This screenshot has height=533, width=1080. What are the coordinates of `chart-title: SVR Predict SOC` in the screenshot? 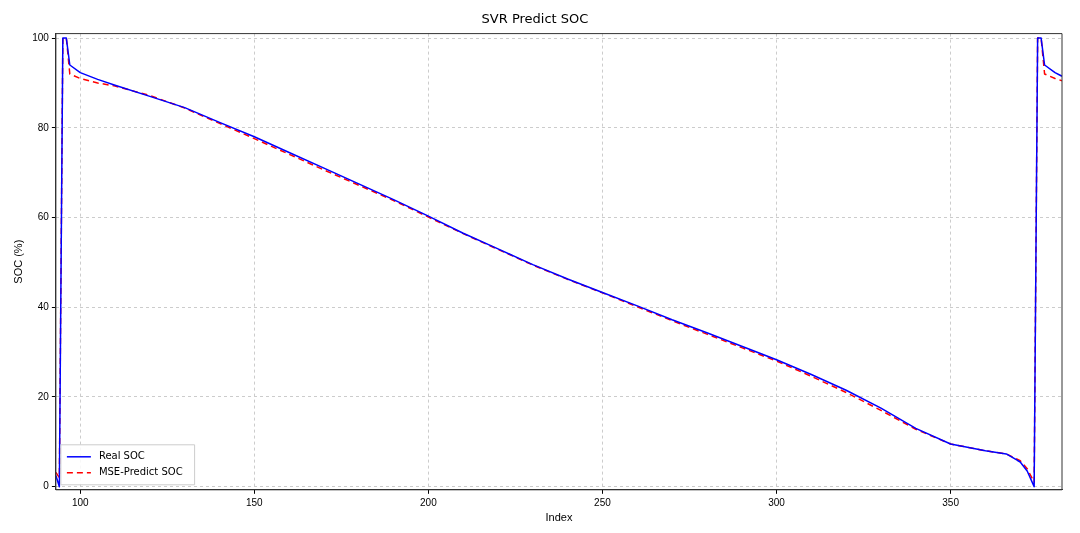 It's located at (535, 19).